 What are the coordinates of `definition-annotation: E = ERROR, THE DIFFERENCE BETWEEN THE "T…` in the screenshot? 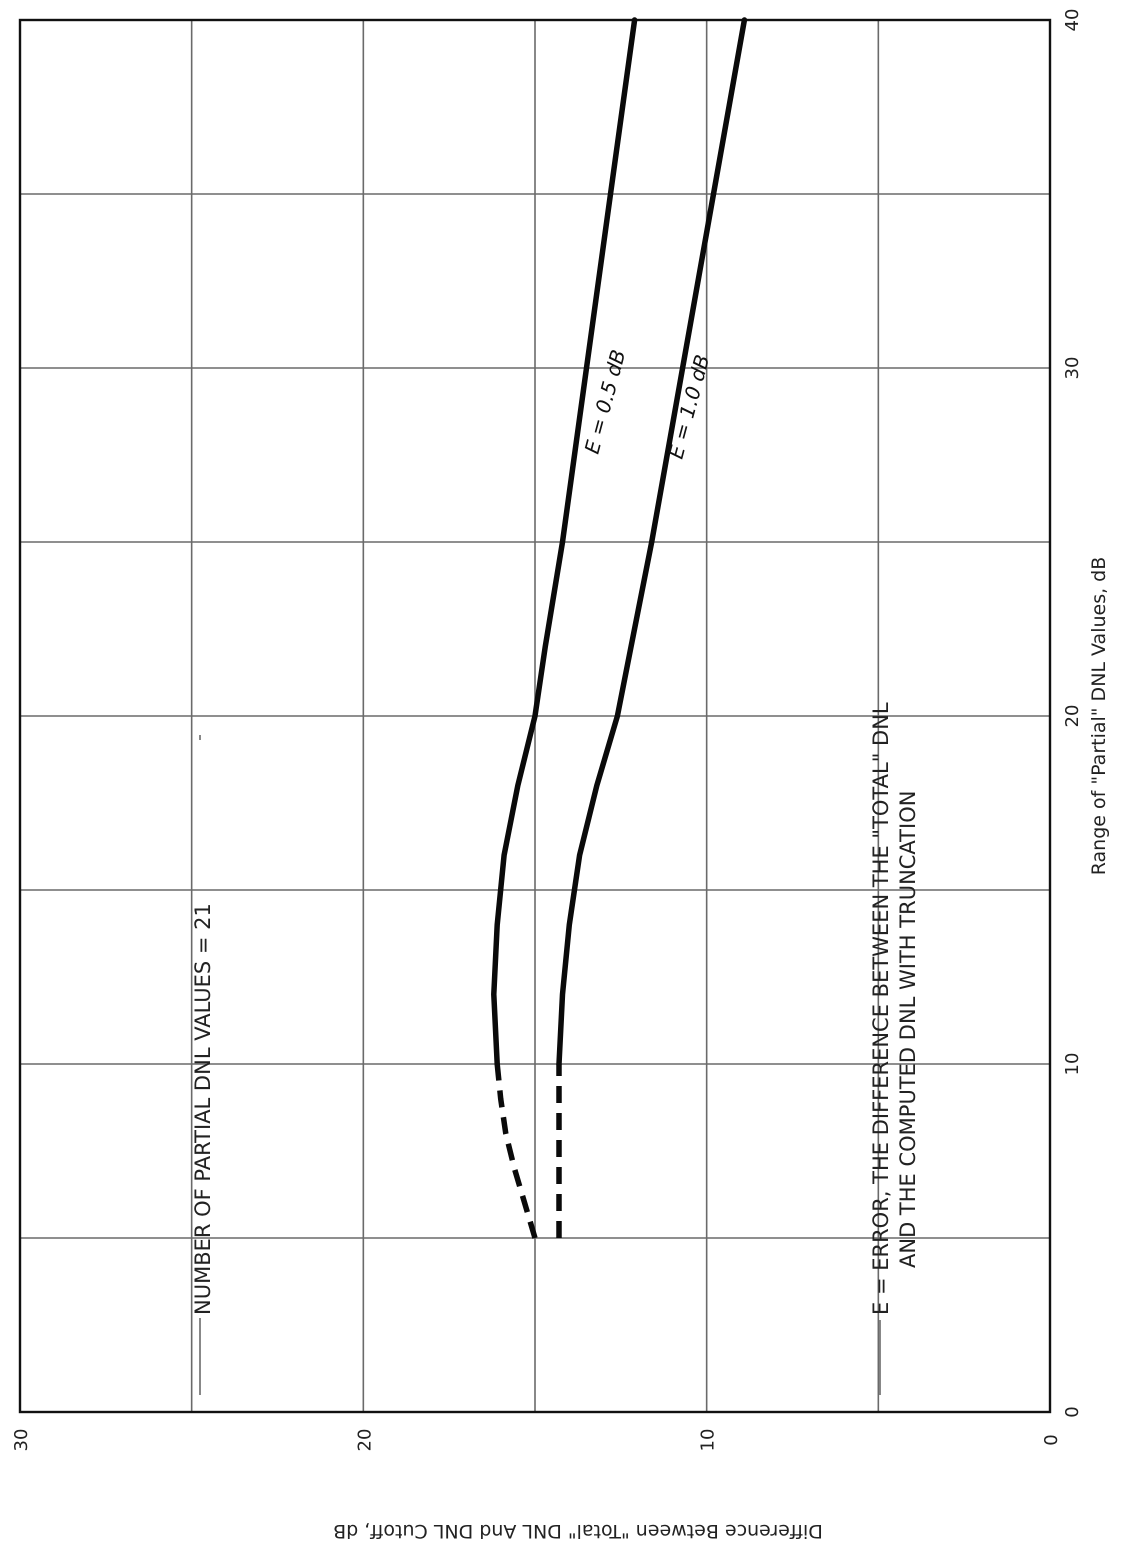 It's located at (894, 1048).